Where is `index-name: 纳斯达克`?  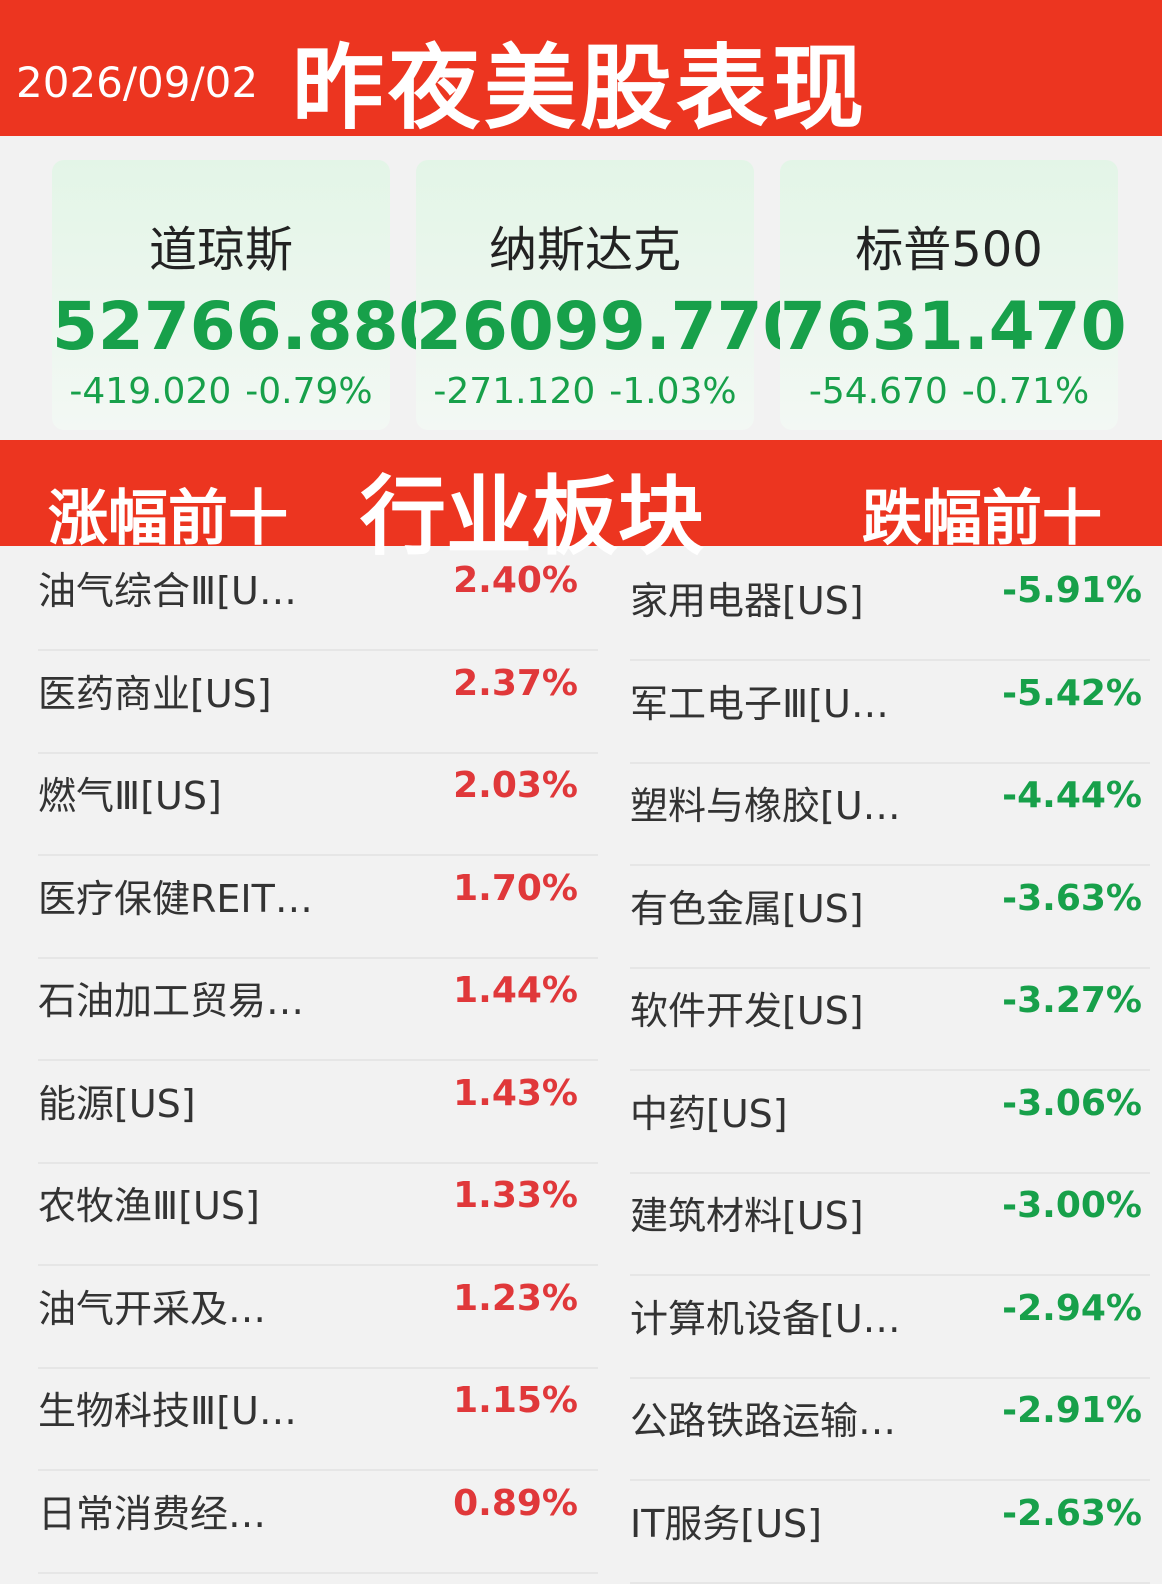 index-name: 纳斯达克 is located at coordinates (584, 250).